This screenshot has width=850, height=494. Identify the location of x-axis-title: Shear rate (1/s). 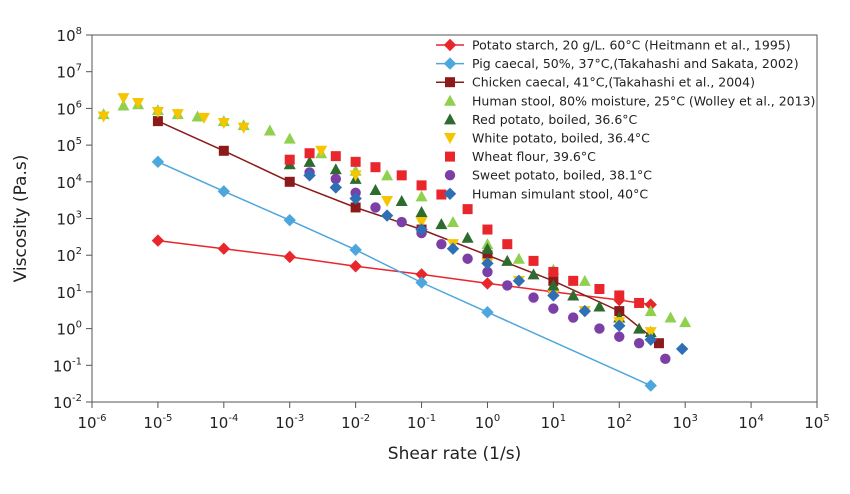
(454, 454).